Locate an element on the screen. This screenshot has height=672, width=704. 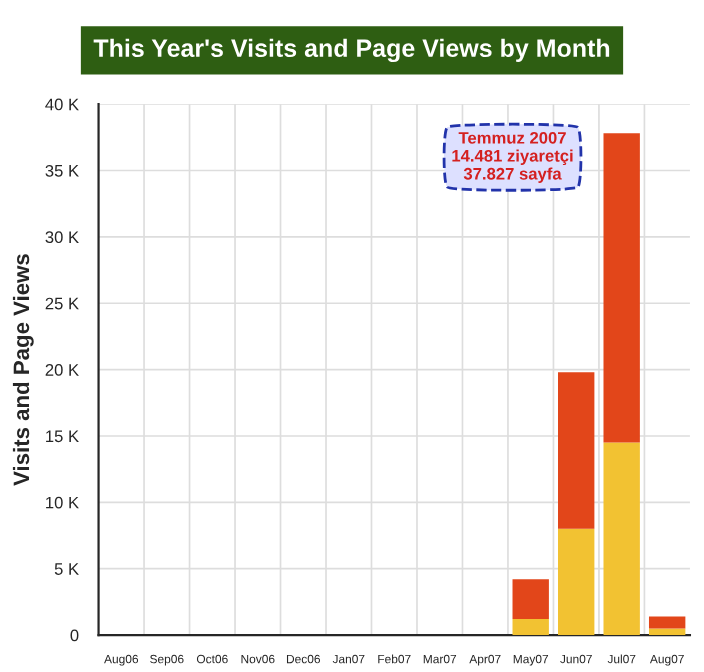
y-tick-label: 0 is located at coordinates (74, 635).